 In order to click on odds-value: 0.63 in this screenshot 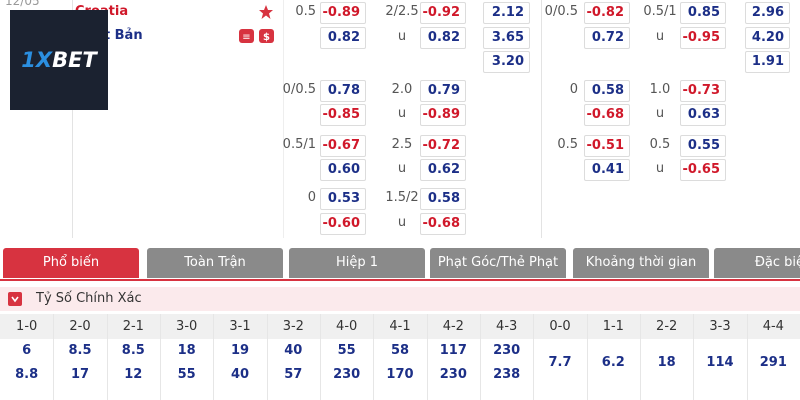, I will do `click(703, 115)`.